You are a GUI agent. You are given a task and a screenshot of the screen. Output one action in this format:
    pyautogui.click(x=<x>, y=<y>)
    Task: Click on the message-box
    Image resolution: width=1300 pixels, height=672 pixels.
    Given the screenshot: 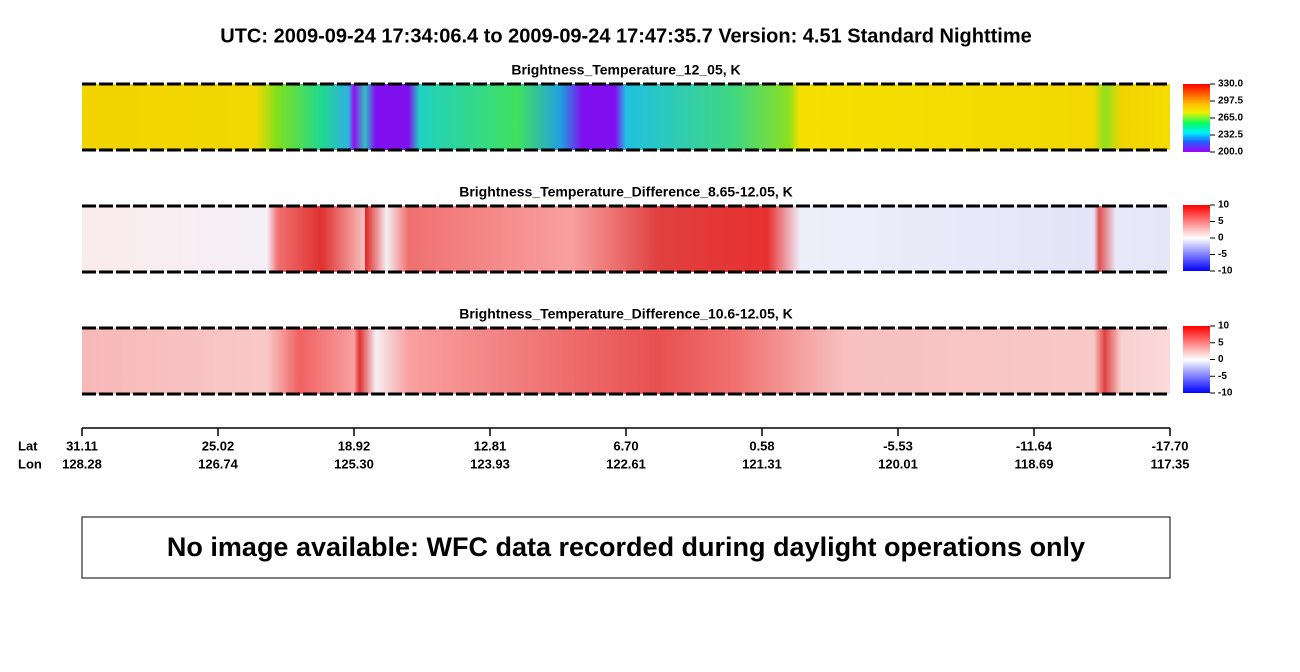 What is the action you would take?
    pyautogui.click(x=626, y=547)
    